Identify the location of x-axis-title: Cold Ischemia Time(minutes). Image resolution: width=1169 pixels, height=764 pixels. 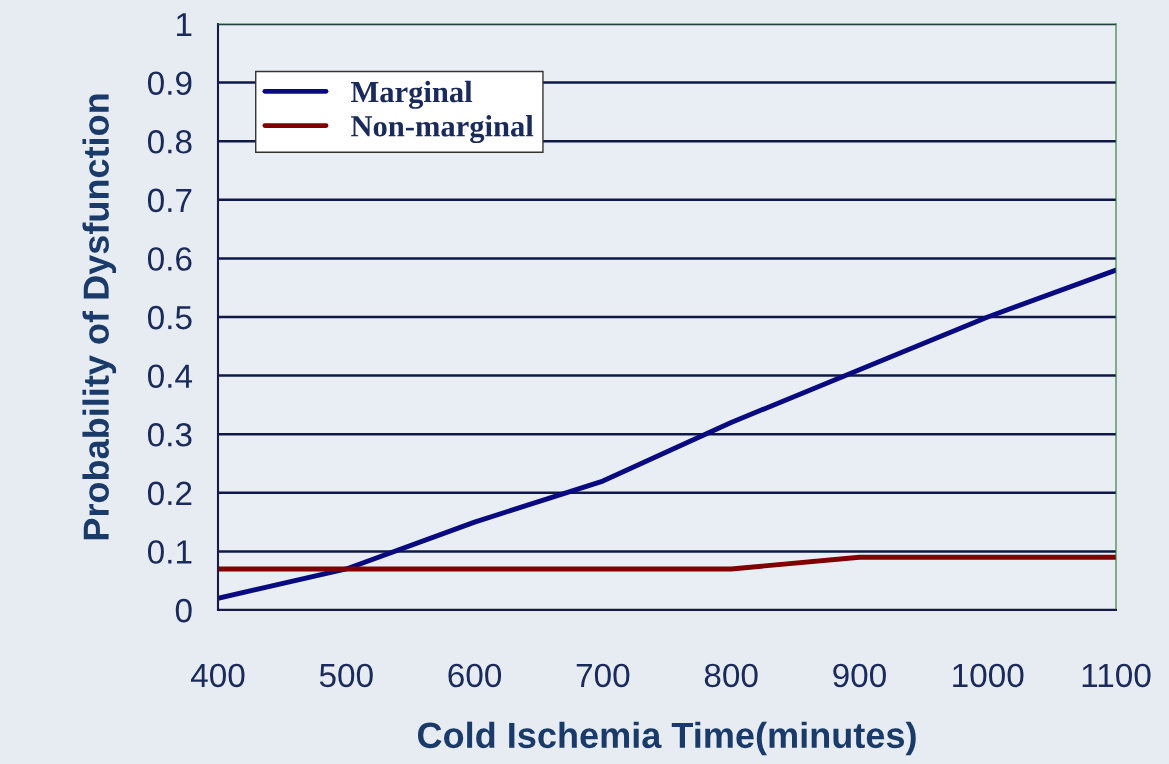
(666, 738).